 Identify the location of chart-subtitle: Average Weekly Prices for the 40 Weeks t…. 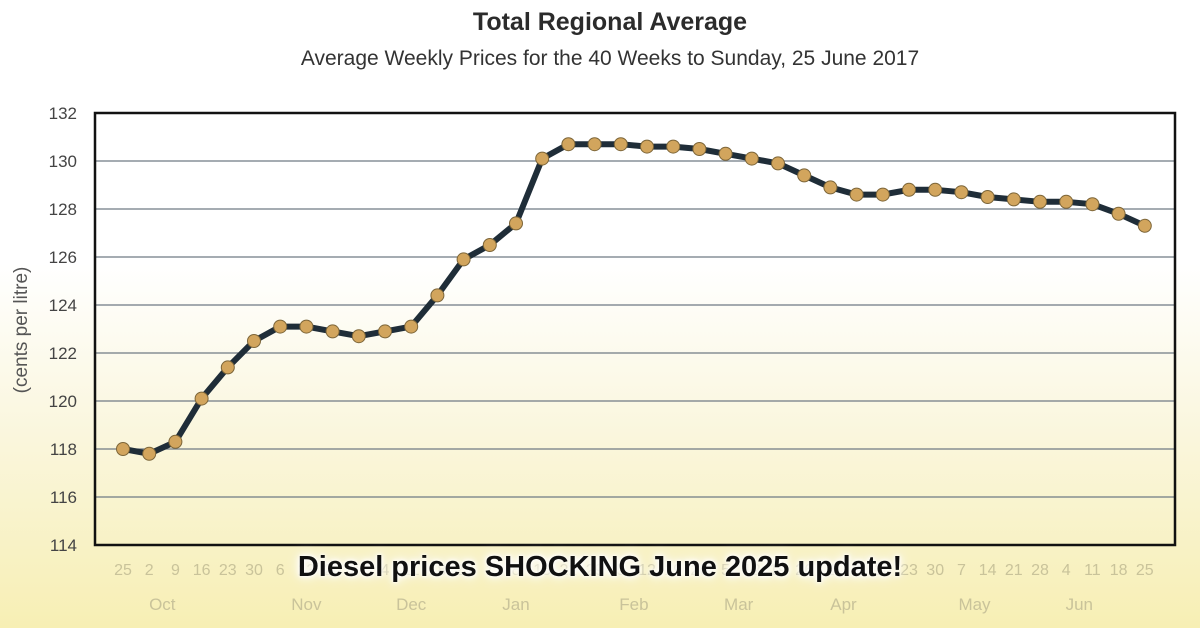
(610, 58).